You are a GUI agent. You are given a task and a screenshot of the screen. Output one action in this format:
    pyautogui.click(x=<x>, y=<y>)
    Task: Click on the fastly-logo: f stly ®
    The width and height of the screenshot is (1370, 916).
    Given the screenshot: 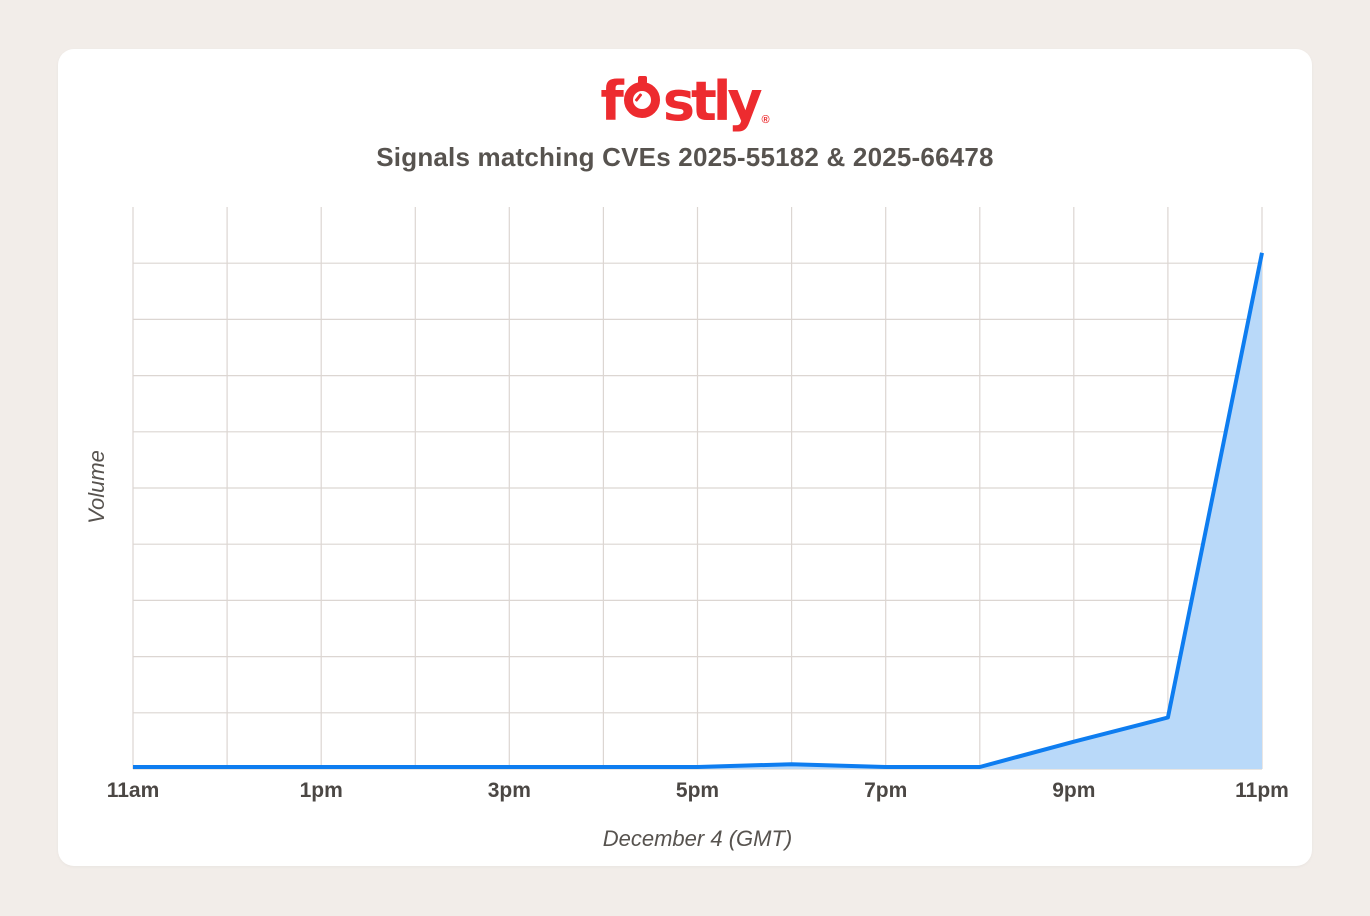 What is the action you would take?
    pyautogui.click(x=685, y=101)
    